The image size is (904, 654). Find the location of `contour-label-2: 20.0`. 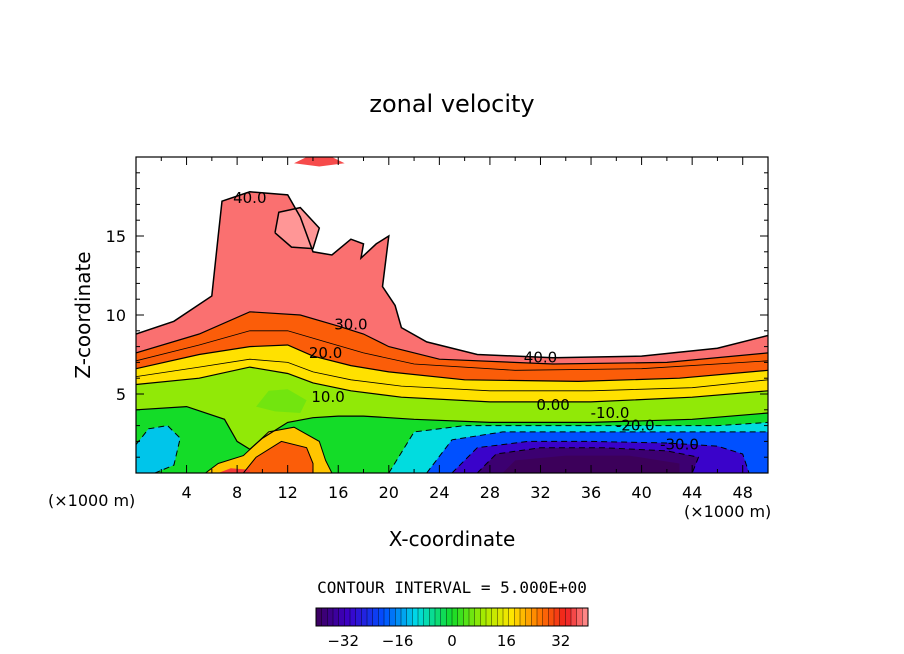

contour-label-2: 20.0 is located at coordinates (325, 353).